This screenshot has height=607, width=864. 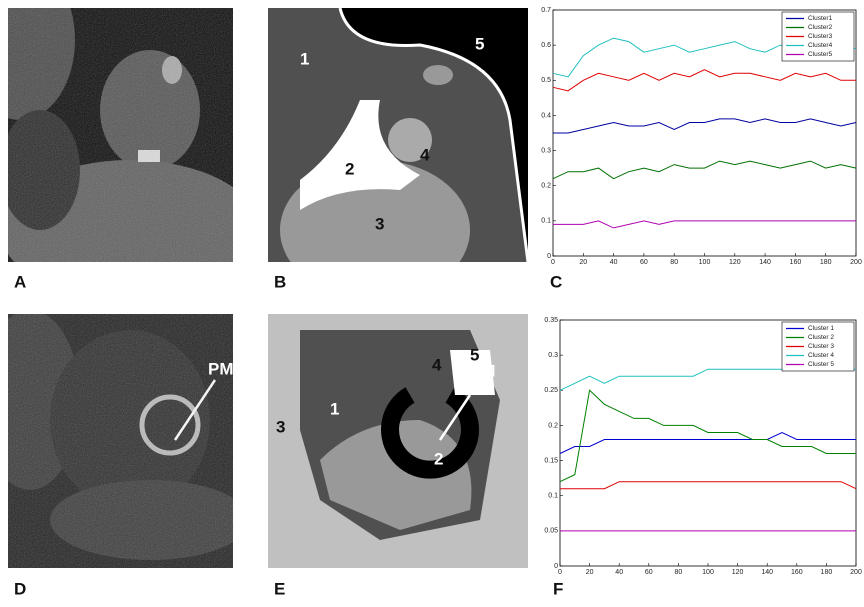 What do you see at coordinates (279, 588) in the screenshot?
I see `panel-label: E` at bounding box center [279, 588].